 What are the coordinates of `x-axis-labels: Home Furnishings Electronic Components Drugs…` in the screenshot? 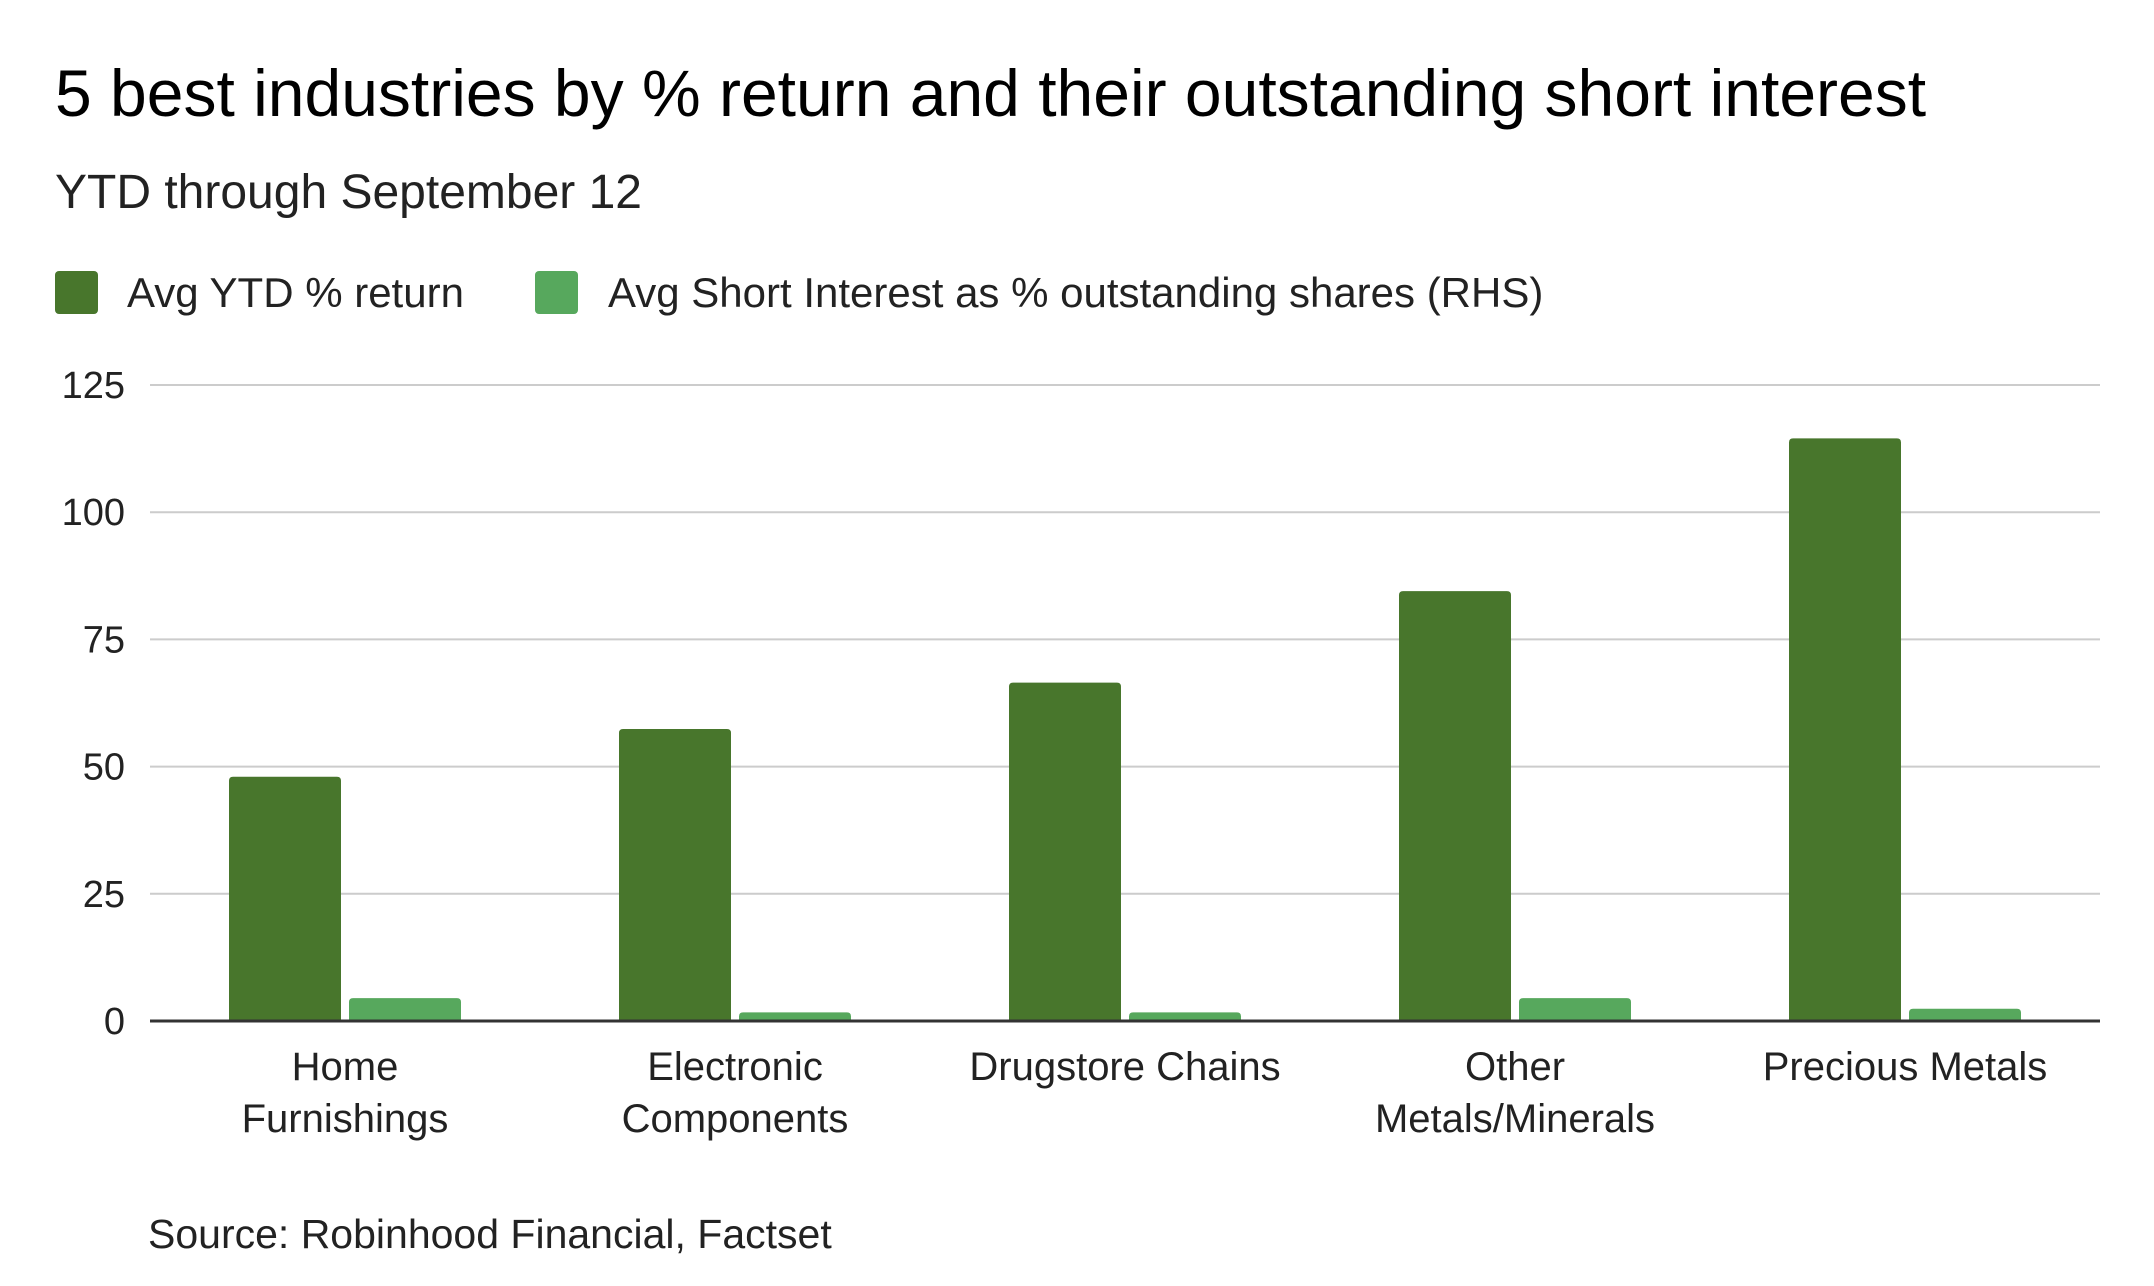 It's located at (1145, 1093).